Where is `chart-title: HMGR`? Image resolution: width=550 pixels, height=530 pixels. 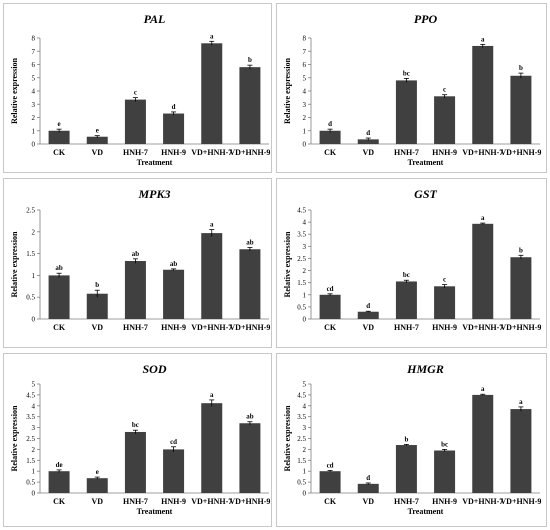 chart-title: HMGR is located at coordinates (425, 369).